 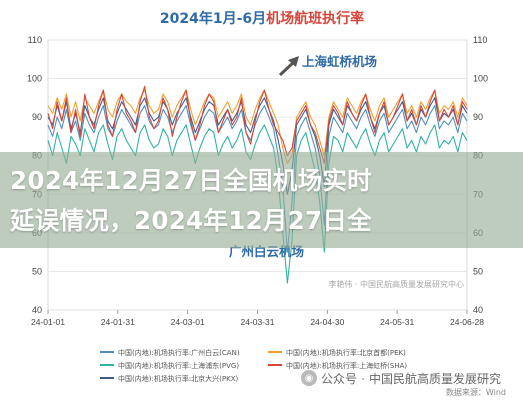 I want to click on legend-label-0: 中国(内地):机场执行率:广州白云(CAN), so click(x=179, y=352).